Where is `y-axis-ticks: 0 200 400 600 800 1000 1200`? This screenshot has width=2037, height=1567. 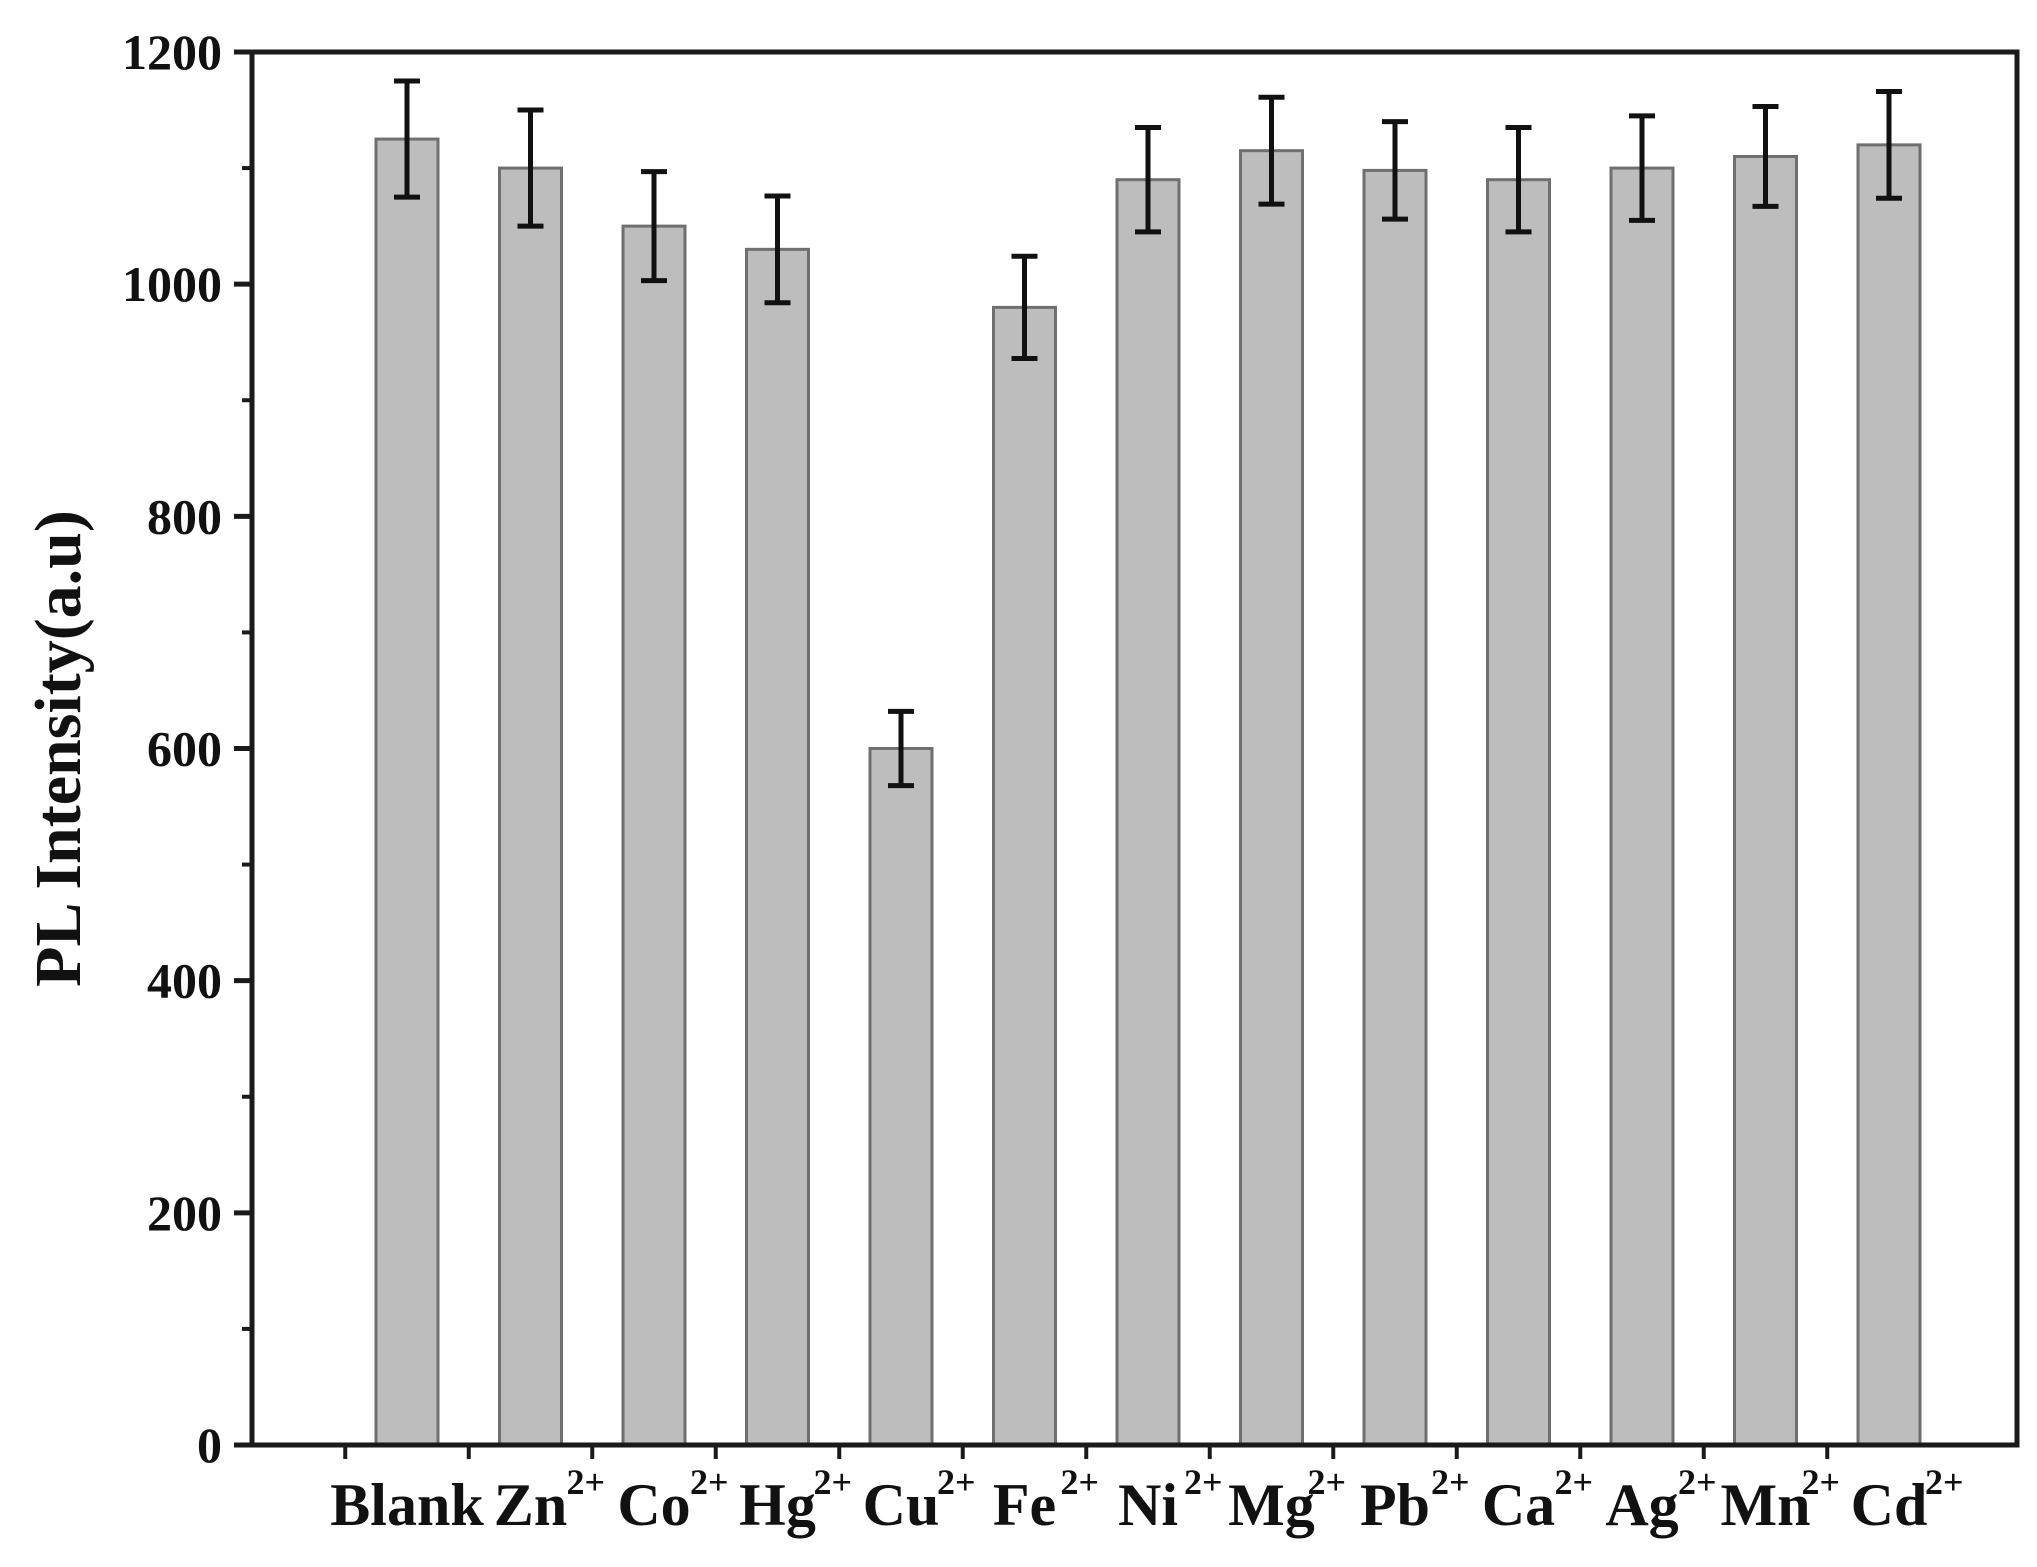
y-axis-ticks: 0 200 400 600 800 1000 1200 is located at coordinates (187, 748).